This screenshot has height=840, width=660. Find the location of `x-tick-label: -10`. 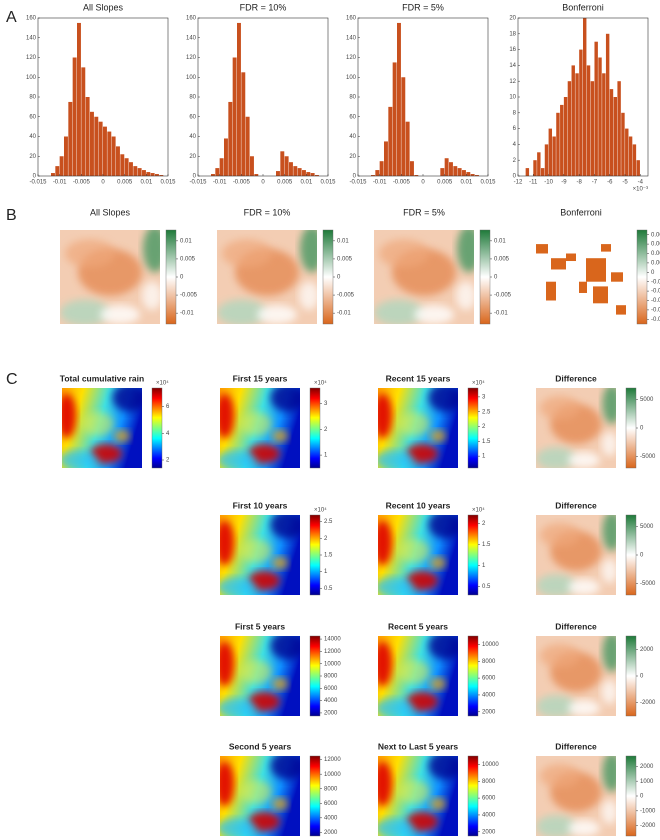

x-tick-label: -10 is located at coordinates (548, 183).